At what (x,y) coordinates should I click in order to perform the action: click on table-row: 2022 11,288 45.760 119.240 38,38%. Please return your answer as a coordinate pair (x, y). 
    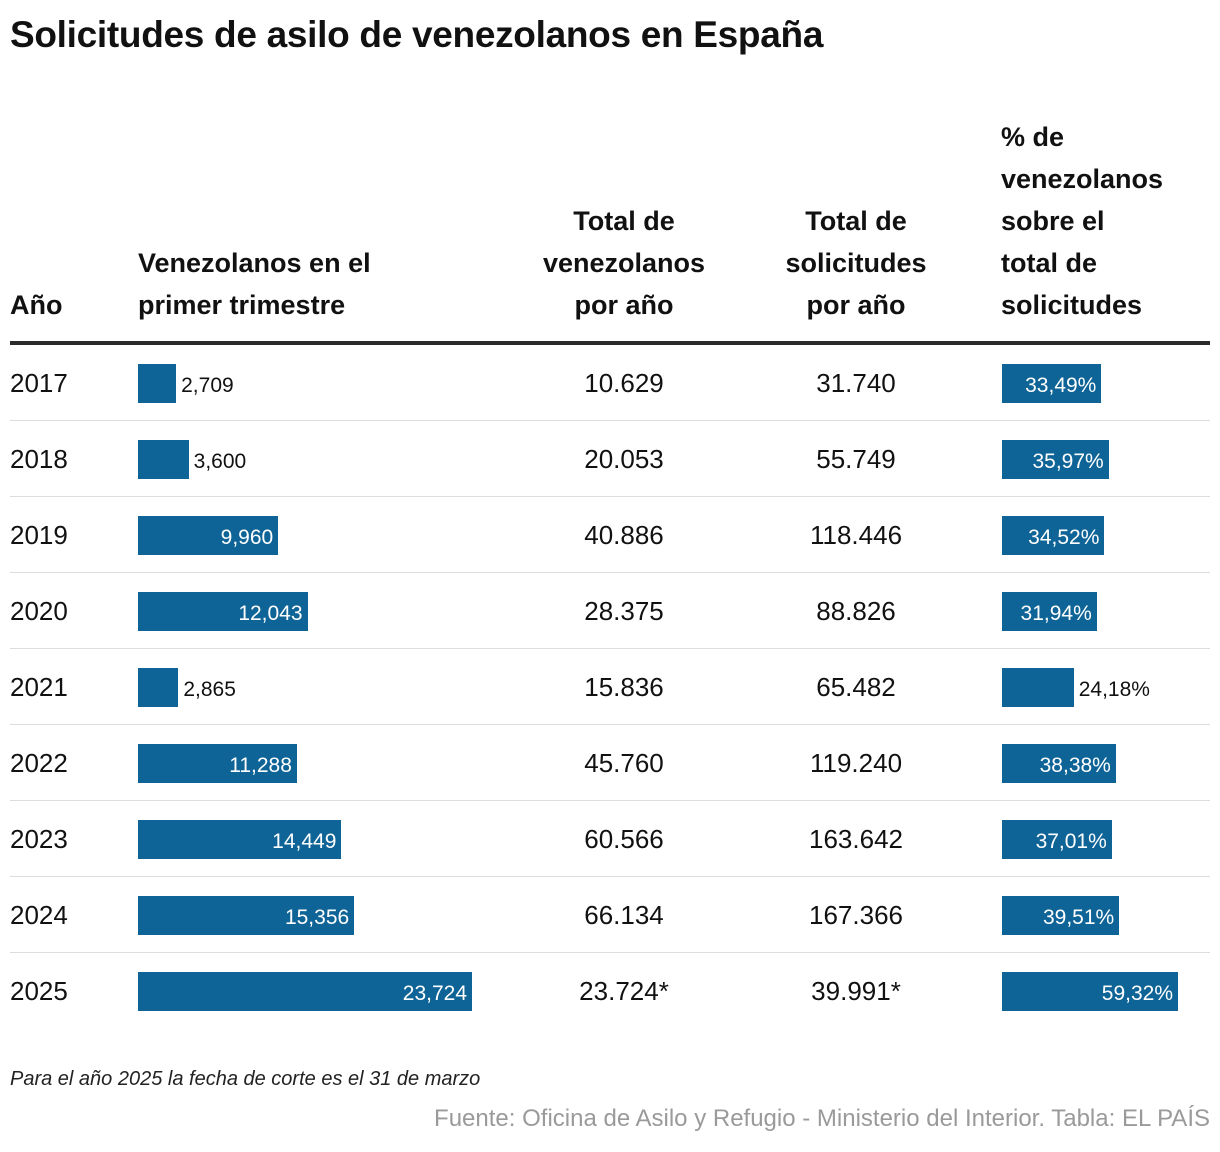
    Looking at the image, I should click on (610, 763).